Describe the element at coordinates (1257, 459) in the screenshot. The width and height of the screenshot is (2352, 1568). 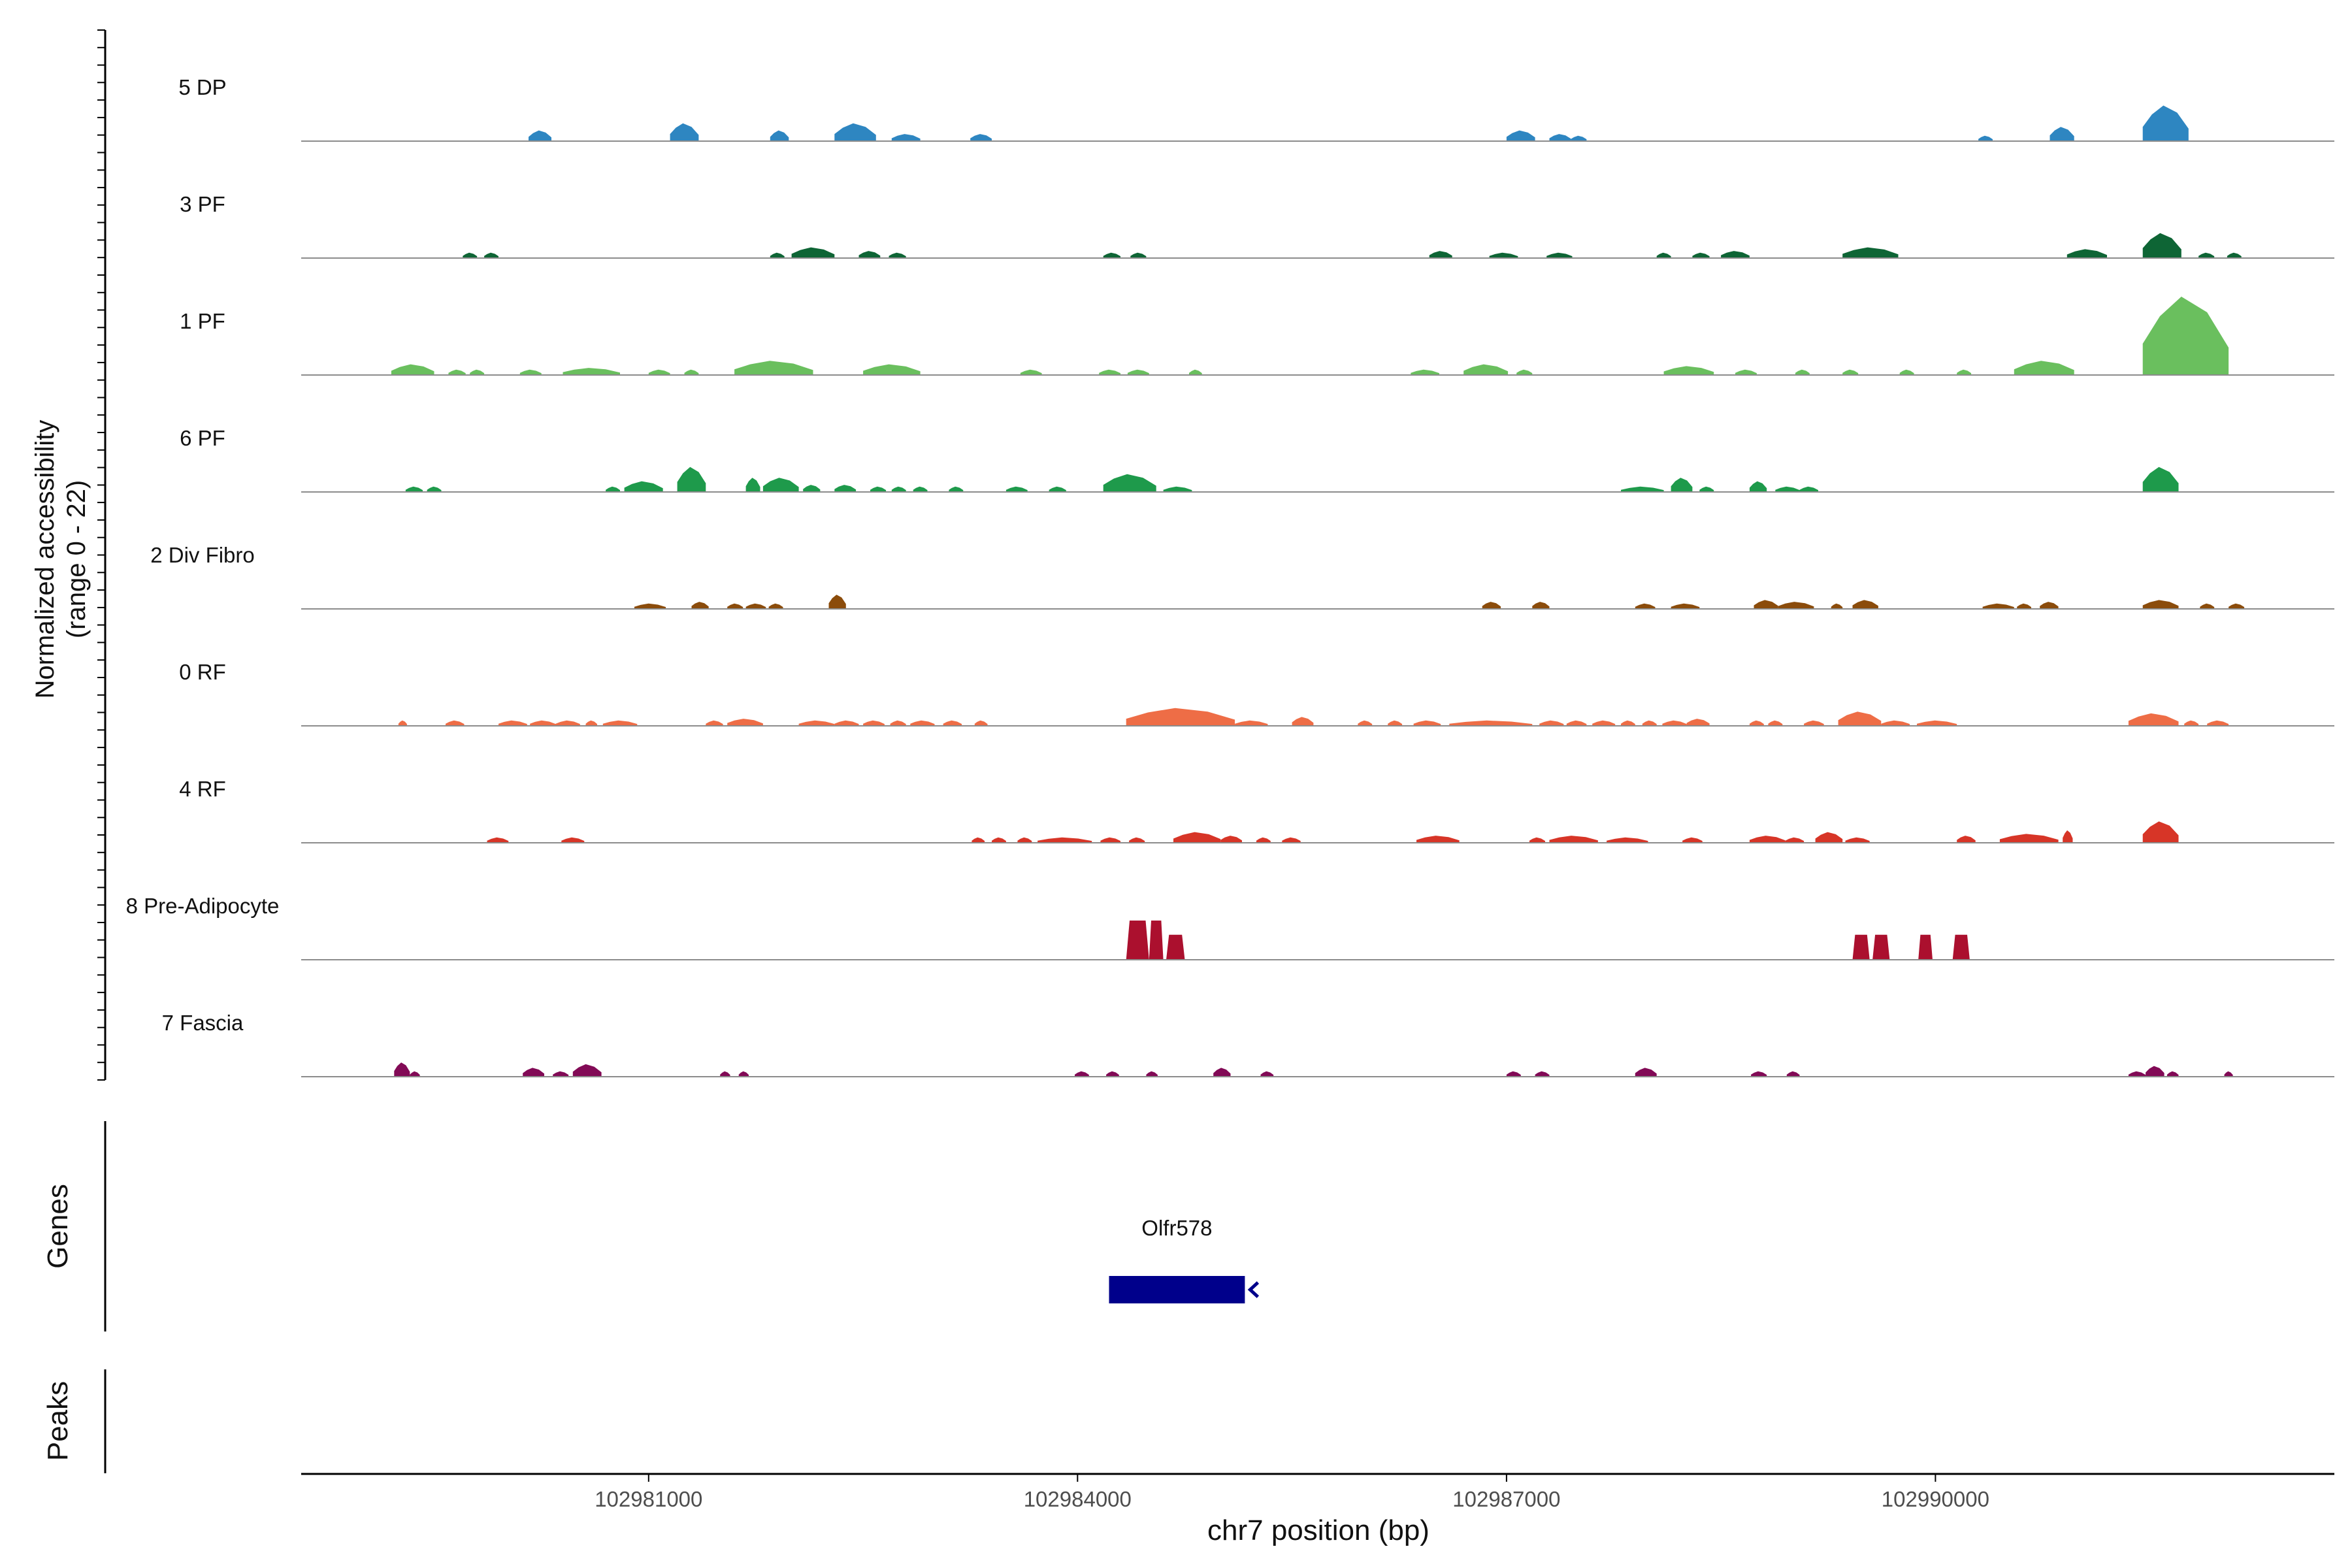
I see `track-6-pf: 6 PF` at that location.